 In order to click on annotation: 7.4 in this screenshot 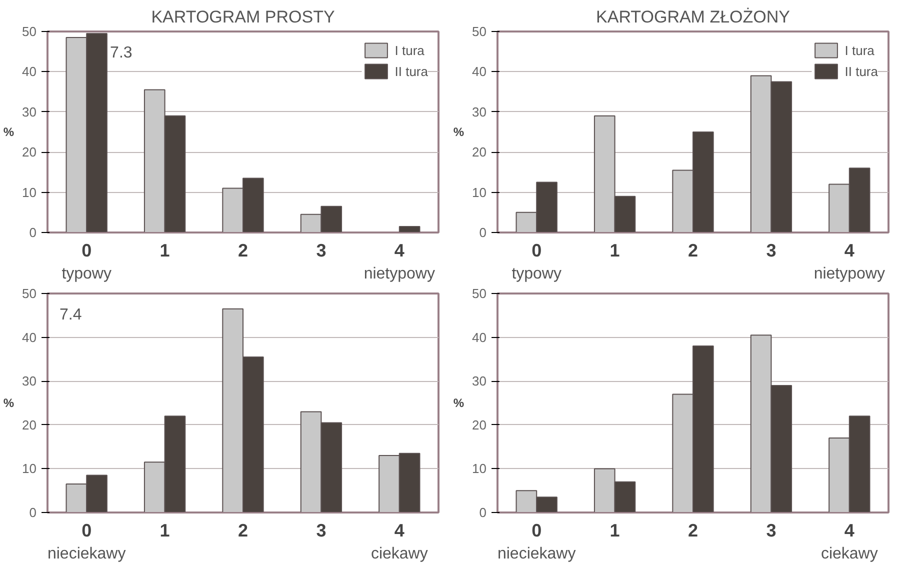, I will do `click(71, 315)`.